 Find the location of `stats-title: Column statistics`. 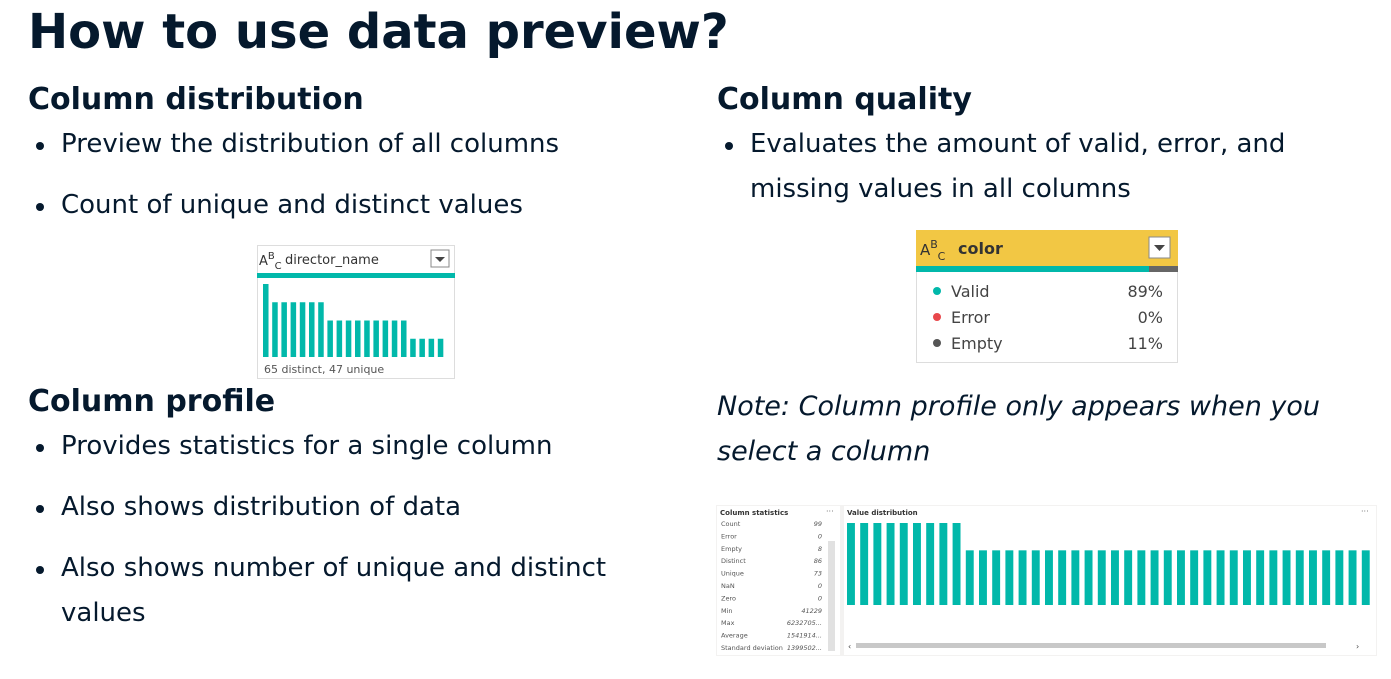

stats-title: Column statistics is located at coordinates (754, 513).